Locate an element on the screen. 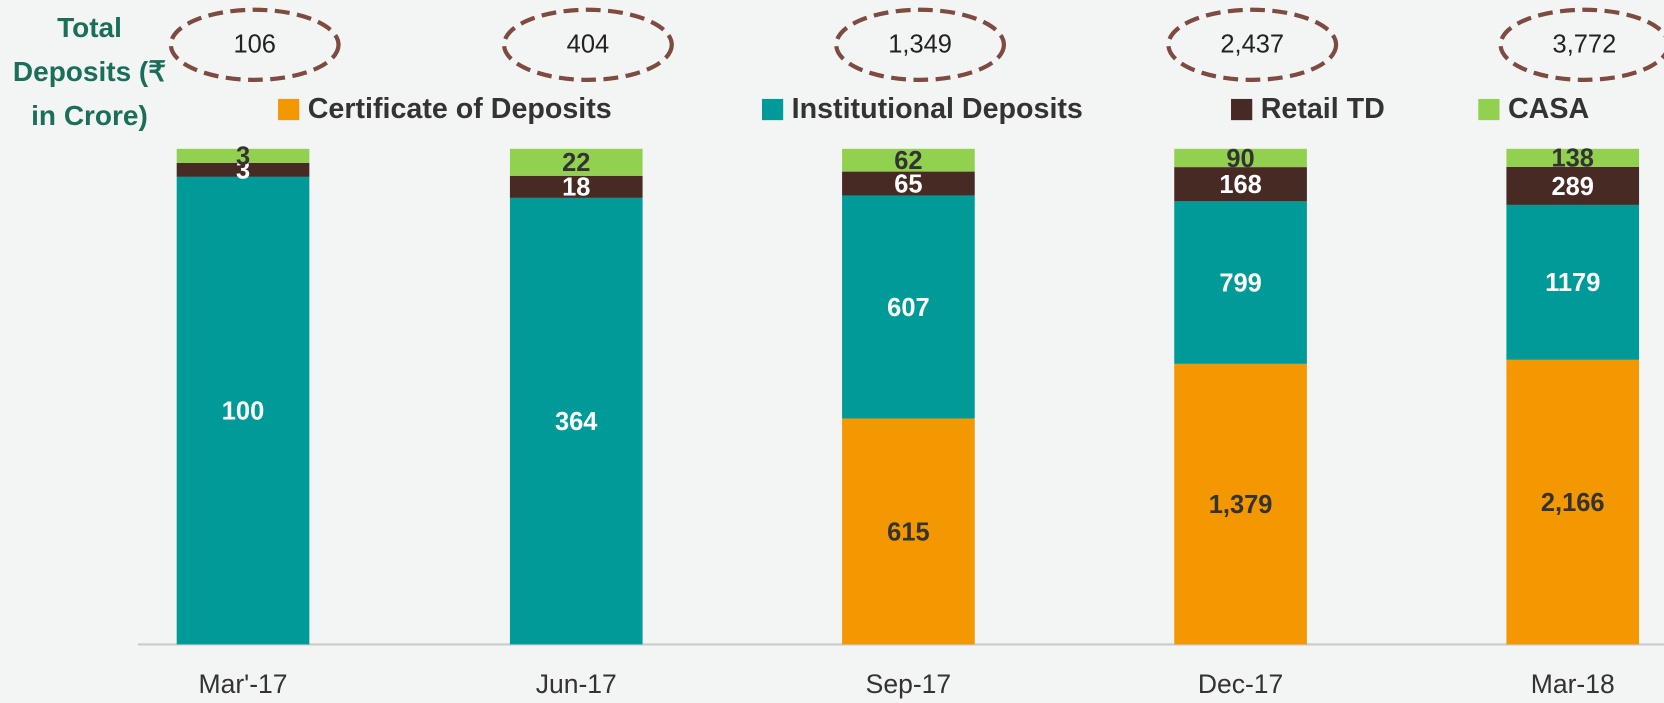 Image resolution: width=1664 pixels, height=703 pixels. data-label: 62 is located at coordinates (908, 161).